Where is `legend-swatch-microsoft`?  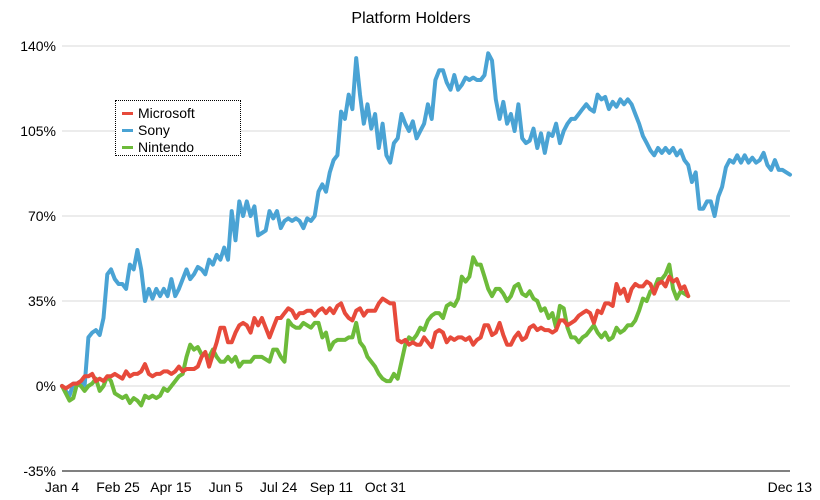 legend-swatch-microsoft is located at coordinates (127, 113).